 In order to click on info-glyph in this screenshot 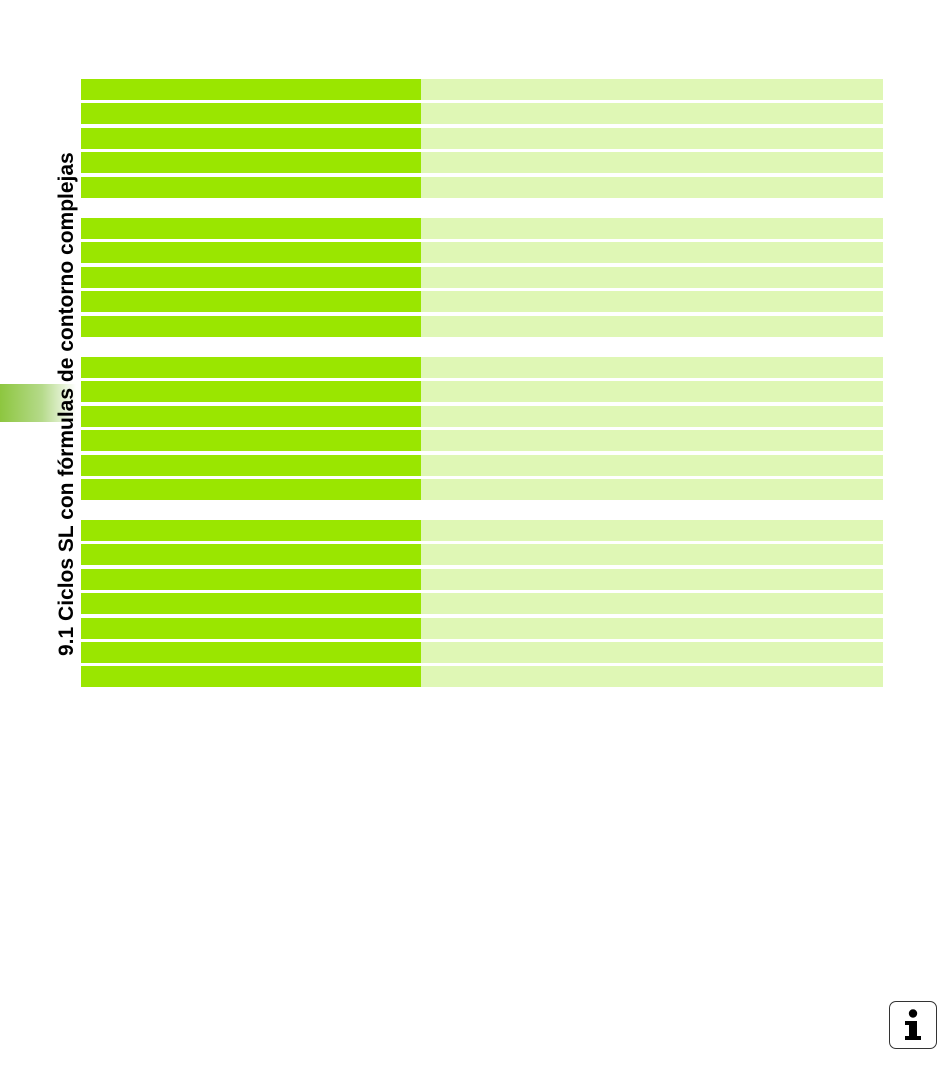, I will do `click(913, 1024)`.